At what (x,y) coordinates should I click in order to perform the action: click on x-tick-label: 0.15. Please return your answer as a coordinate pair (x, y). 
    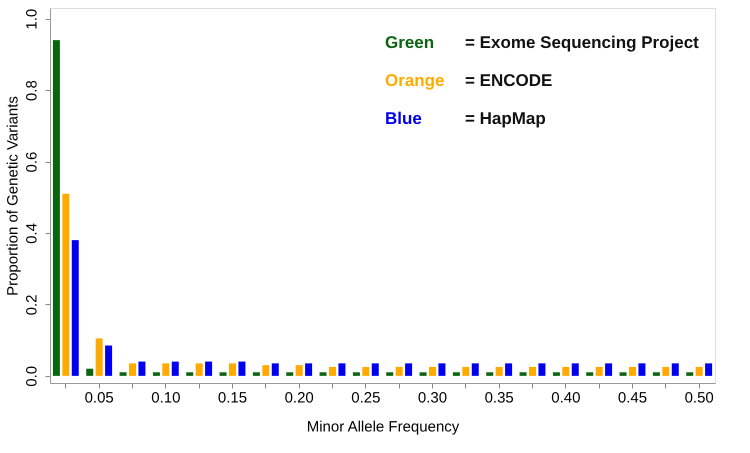
    Looking at the image, I should click on (233, 398).